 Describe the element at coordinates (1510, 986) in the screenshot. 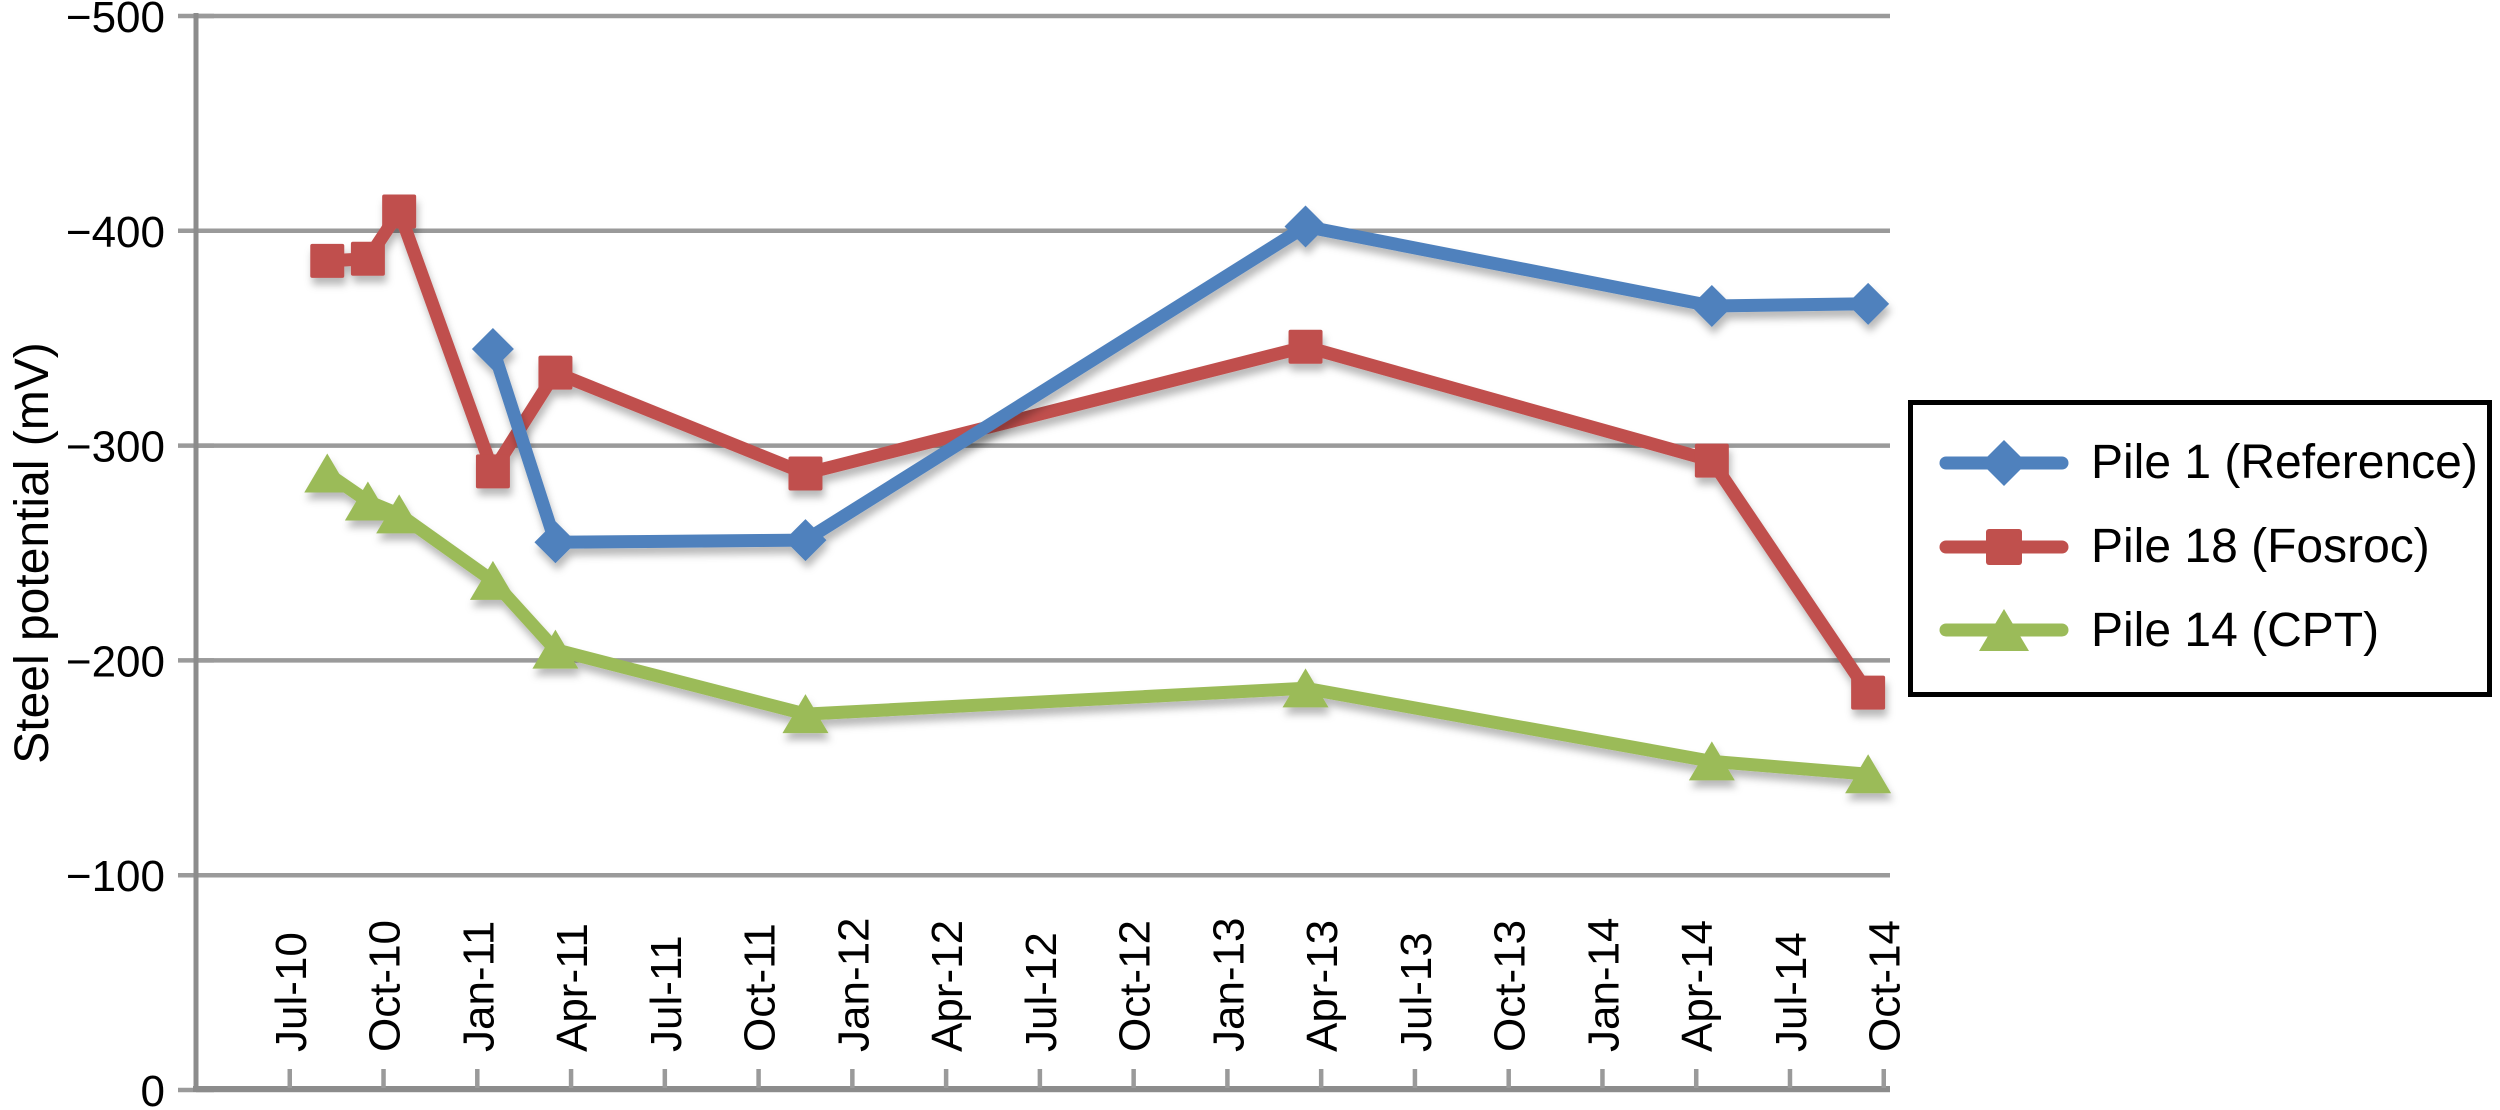

I see `x-tick-label: Oct-13` at that location.